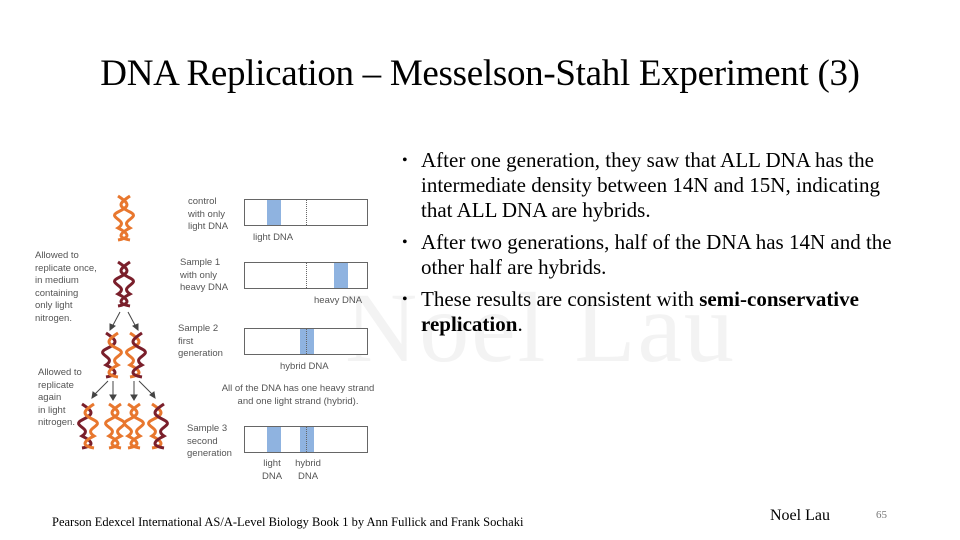 The height and width of the screenshot is (540, 960). Describe the element at coordinates (200, 342) in the screenshot. I see `sample-2-label: Sample 2 first generation` at that location.